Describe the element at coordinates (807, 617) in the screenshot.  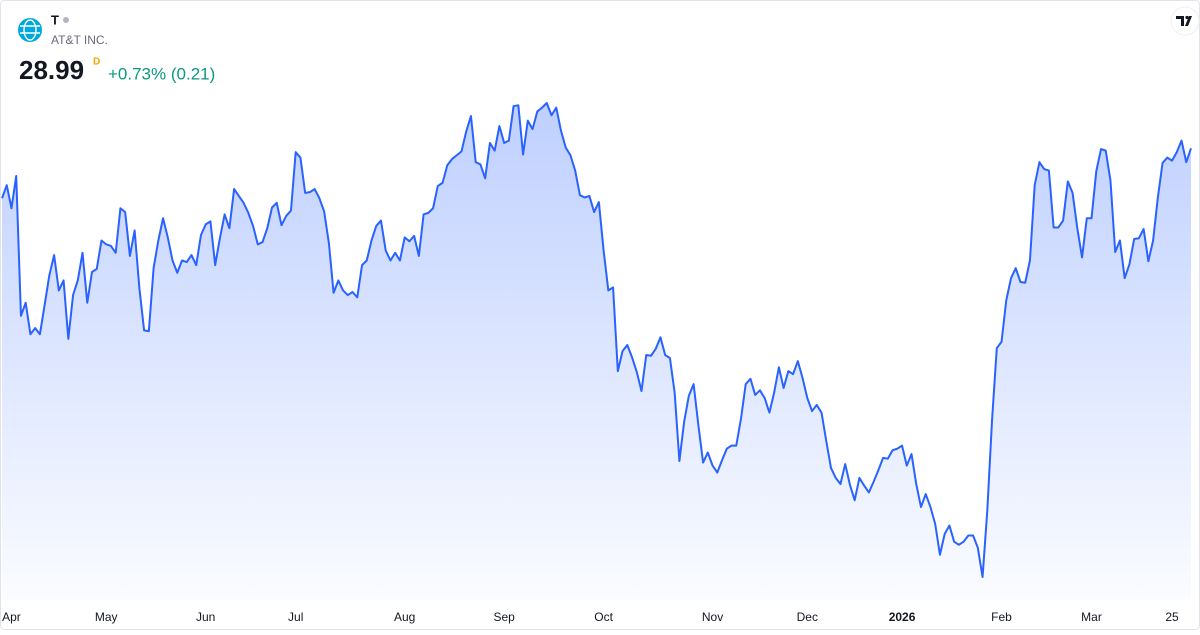
I see `x-tick-label: Dec` at that location.